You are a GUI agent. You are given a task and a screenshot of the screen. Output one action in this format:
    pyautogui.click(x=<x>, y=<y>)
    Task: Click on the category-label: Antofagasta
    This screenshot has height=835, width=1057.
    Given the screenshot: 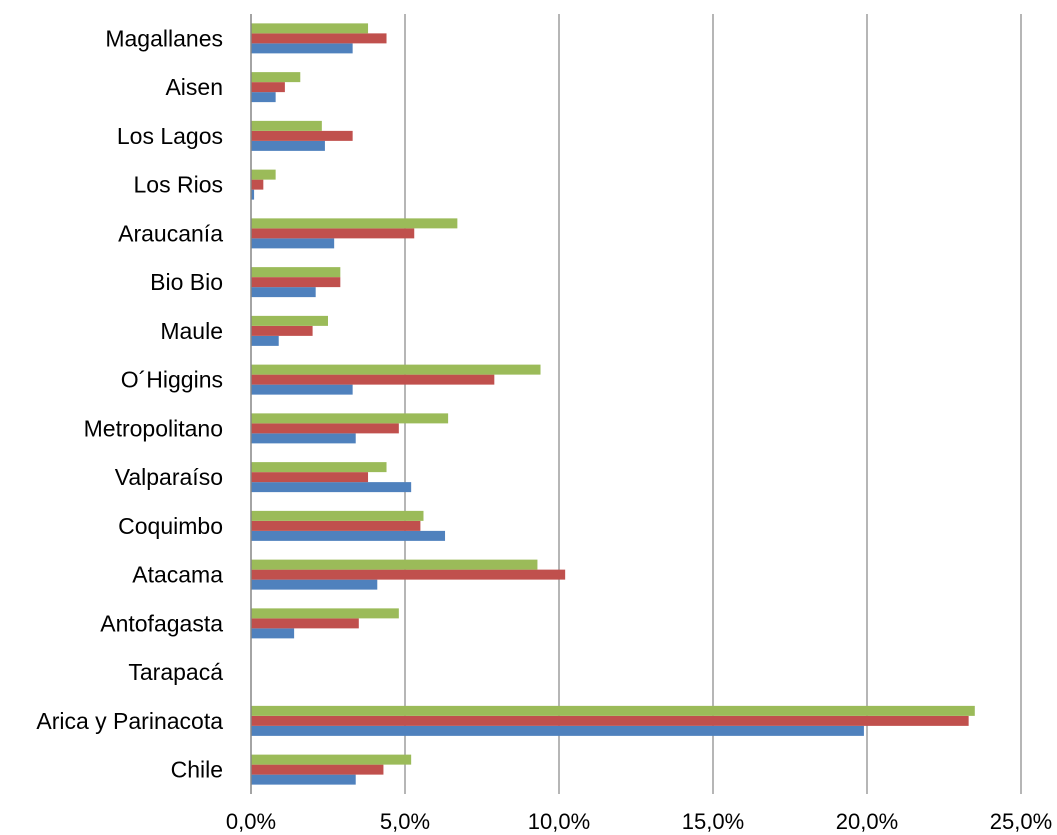 What is the action you would take?
    pyautogui.click(x=161, y=623)
    